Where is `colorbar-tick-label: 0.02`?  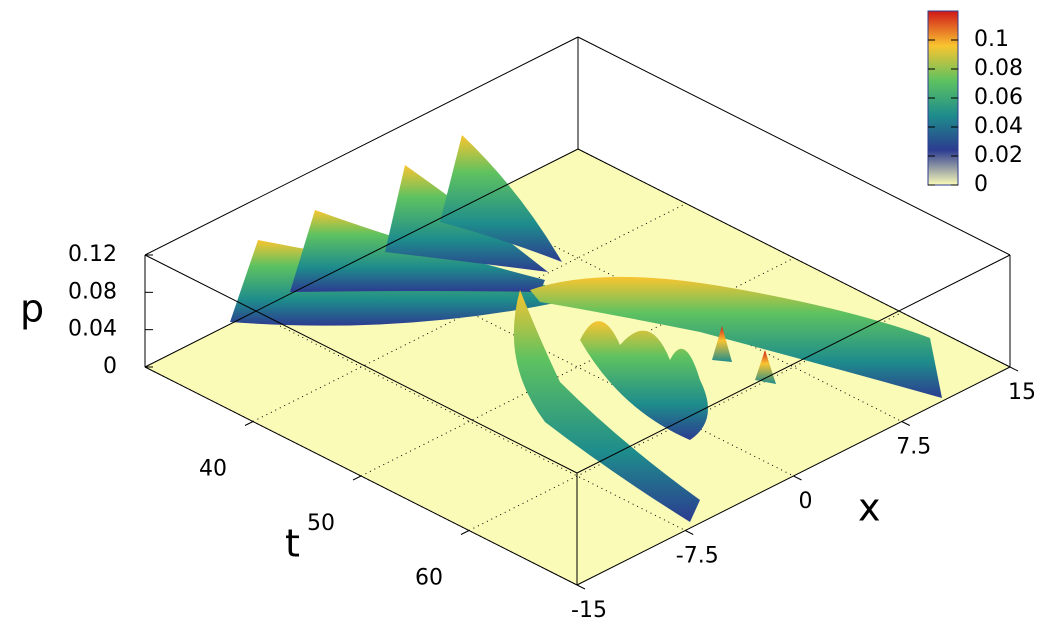
colorbar-tick-label: 0.02 is located at coordinates (998, 155).